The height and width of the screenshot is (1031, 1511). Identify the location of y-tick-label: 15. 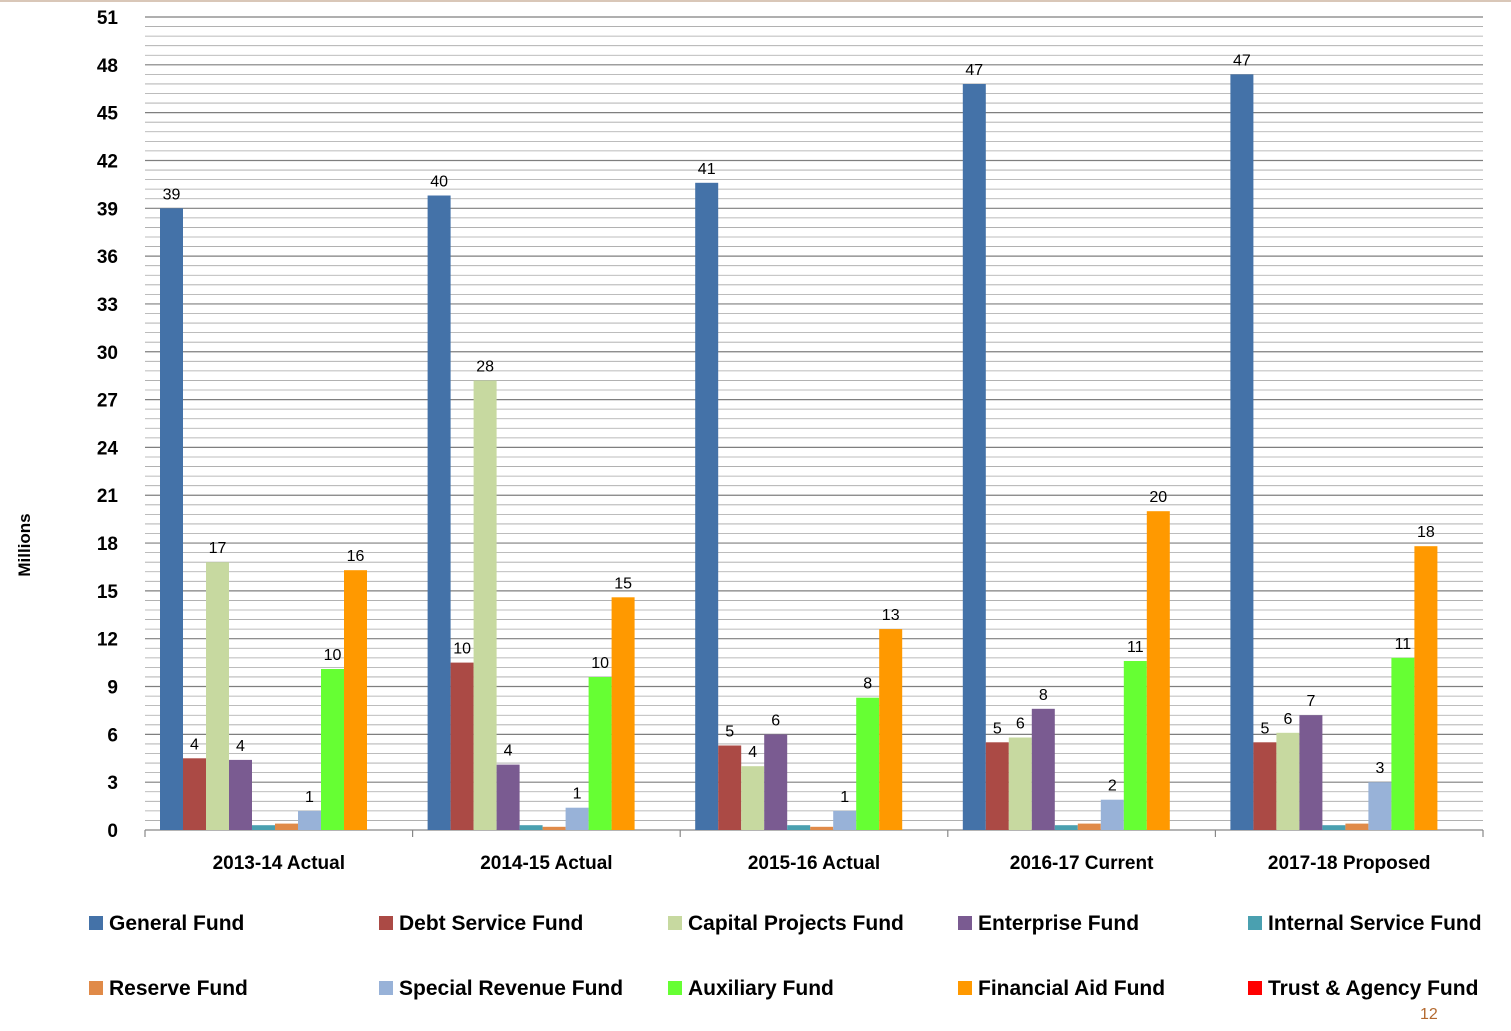
(108, 592).